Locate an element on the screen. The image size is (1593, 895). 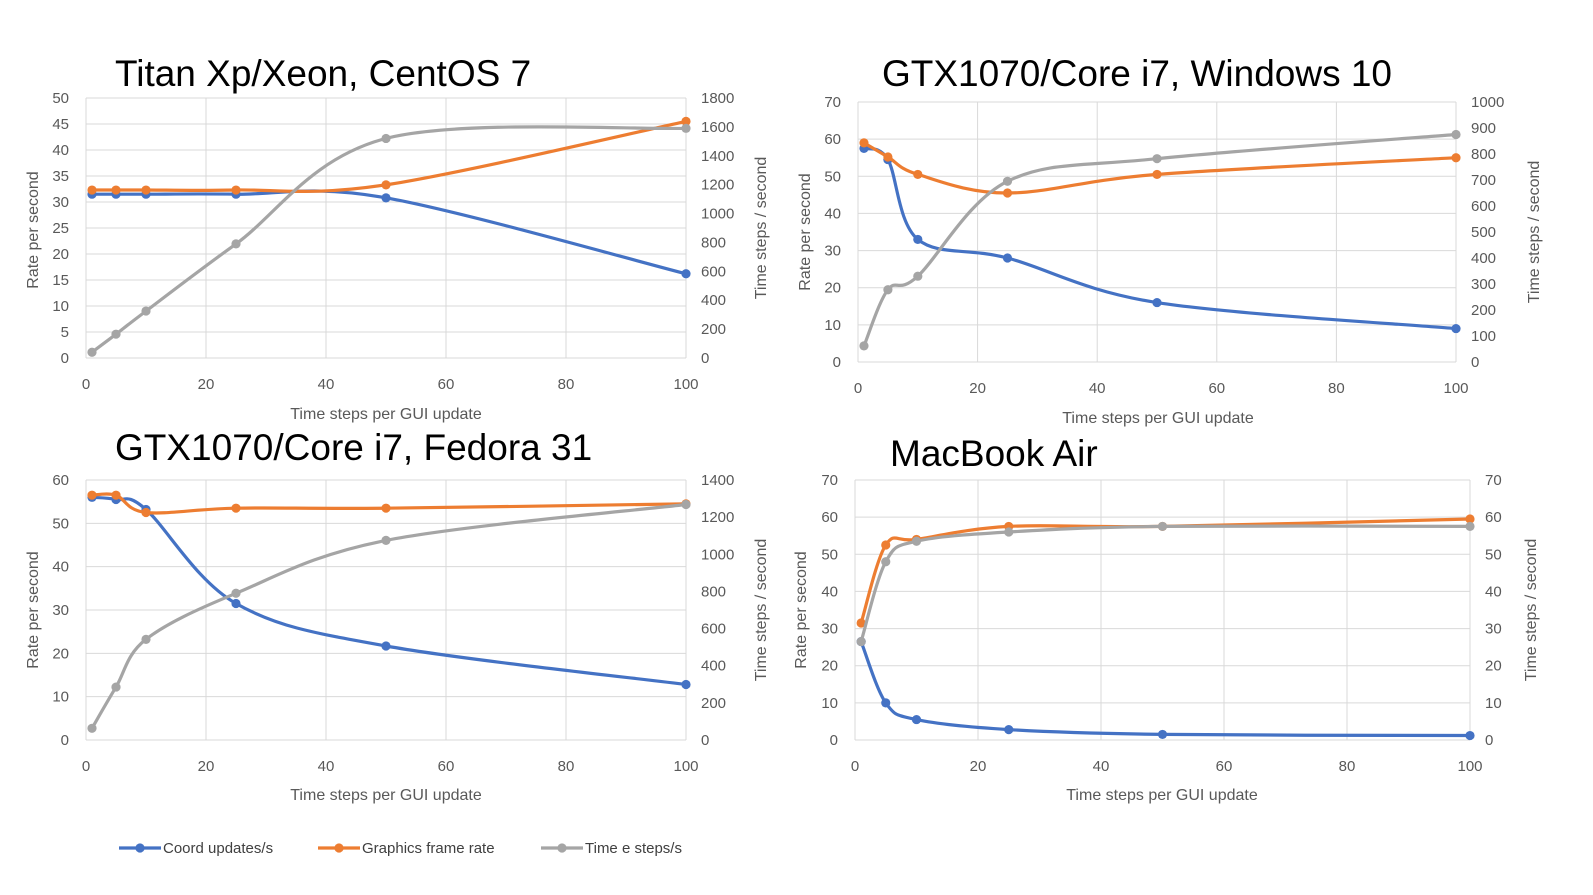
series-frame is located at coordinates (389, 155).